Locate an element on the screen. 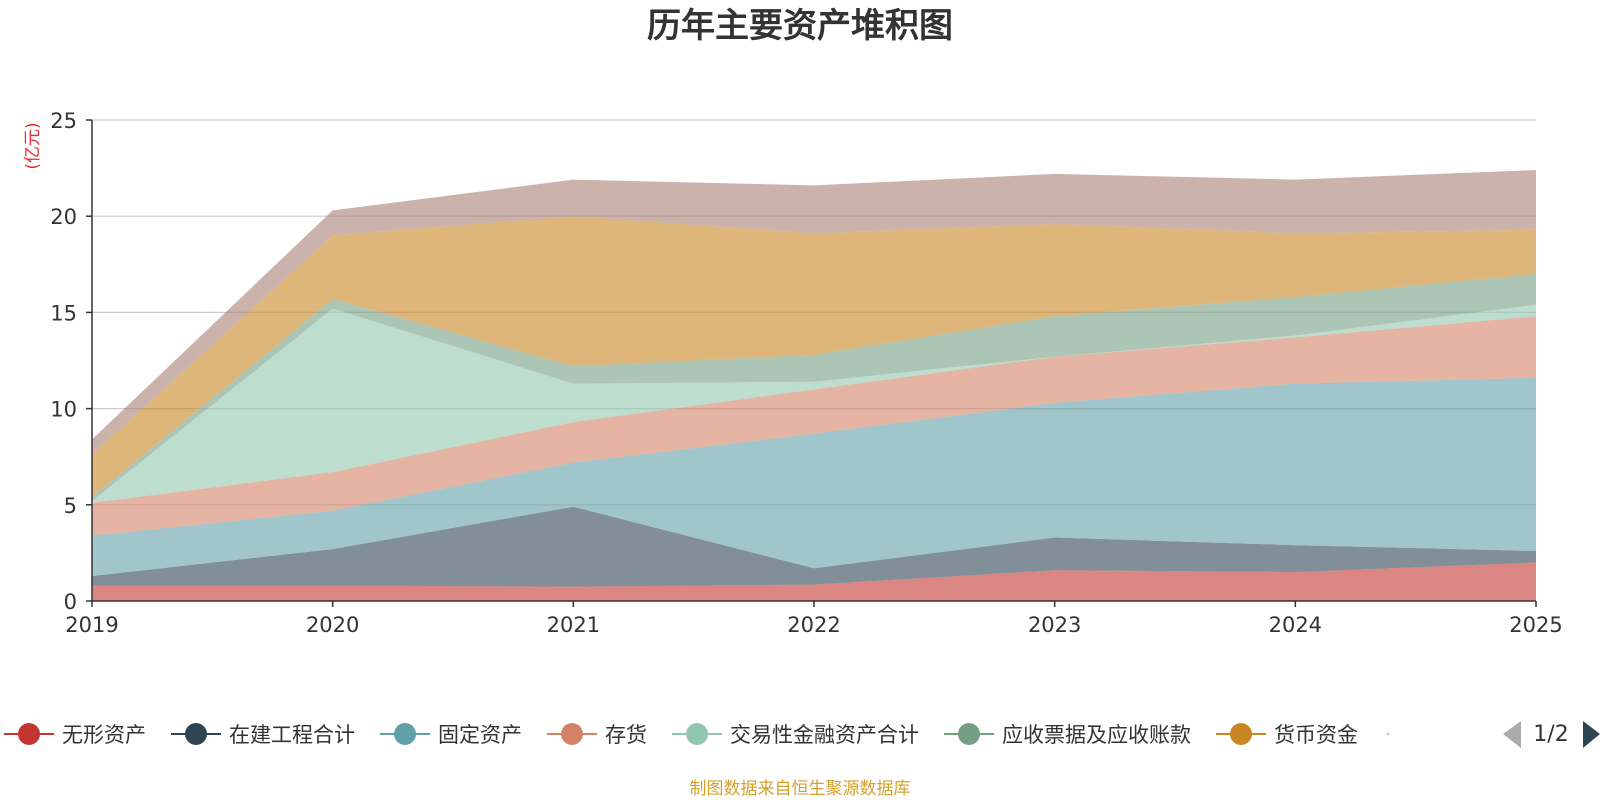  legend-label: 存货 is located at coordinates (626, 735).